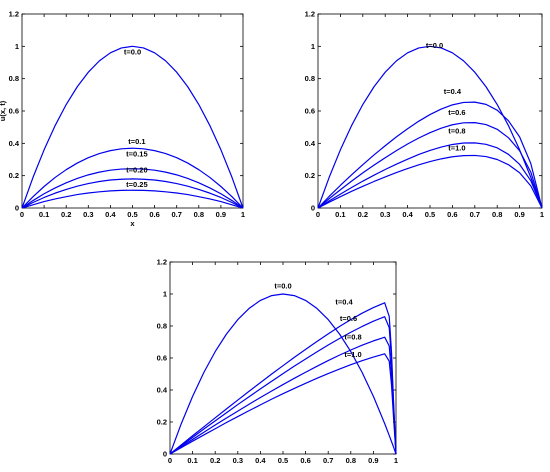 This screenshot has height=472, width=550. Describe the element at coordinates (136, 153) in the screenshot. I see `curve-annotation: t=0.15` at that location.